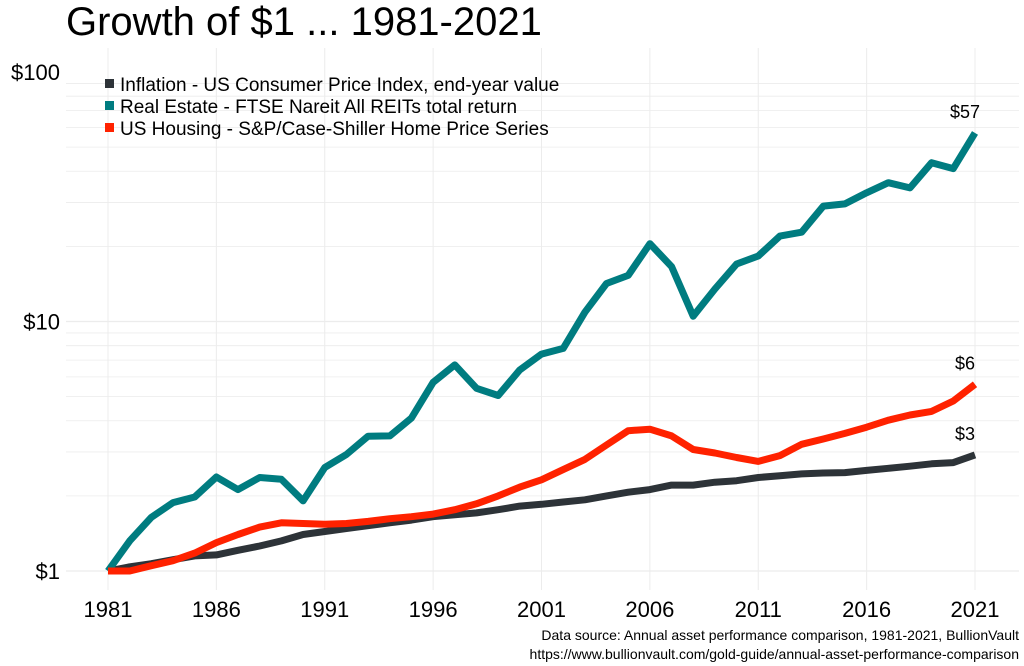 Image resolution: width=1024 pixels, height=666 pixels. What do you see at coordinates (541, 609) in the screenshot?
I see `x-tick-label: 2001` at bounding box center [541, 609].